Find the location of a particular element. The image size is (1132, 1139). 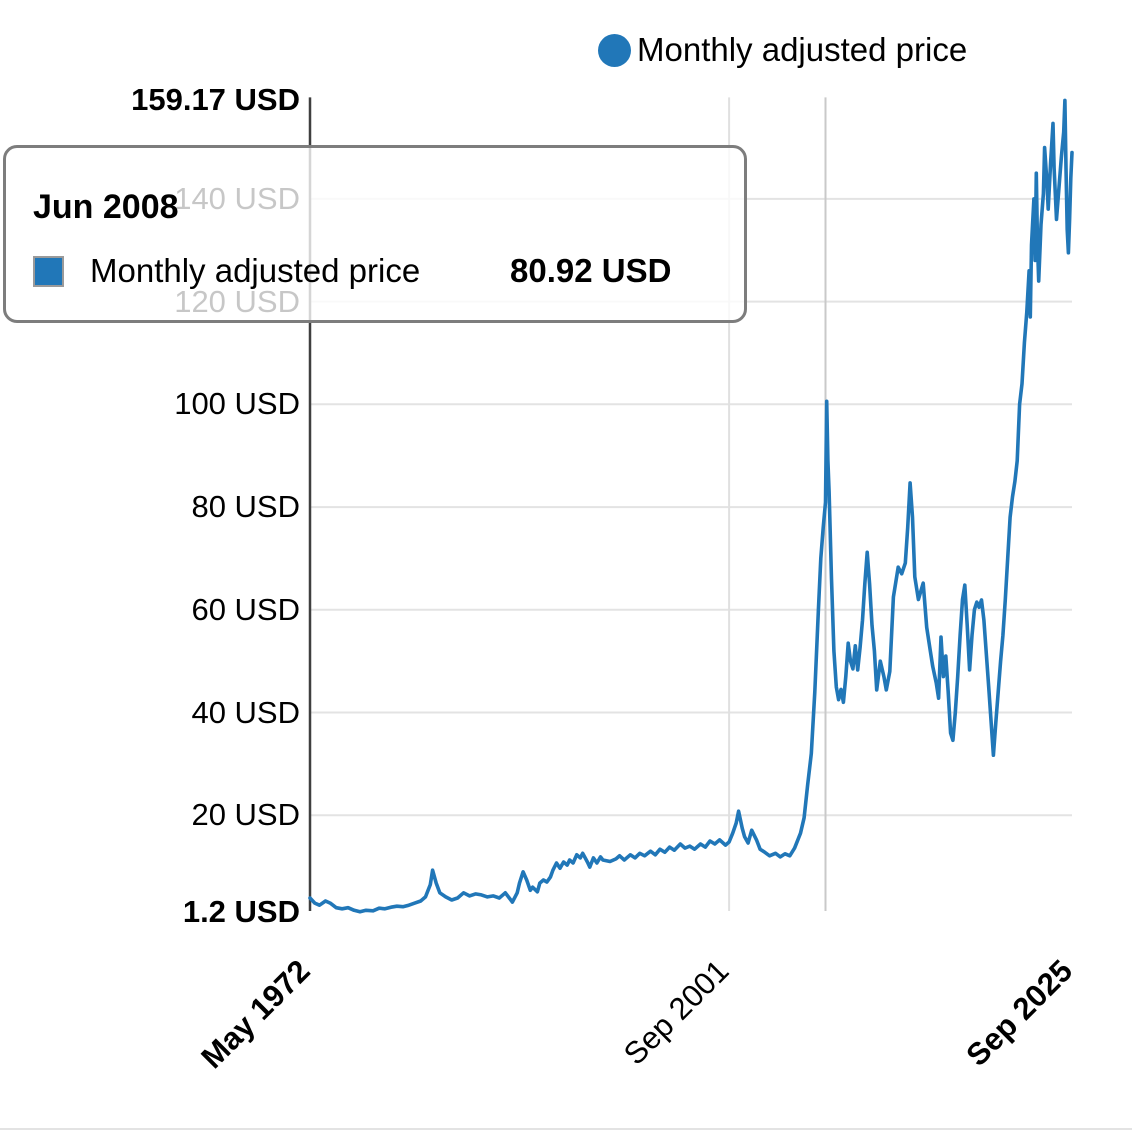

y-tick-label: 1.2 USD is located at coordinates (241, 911).